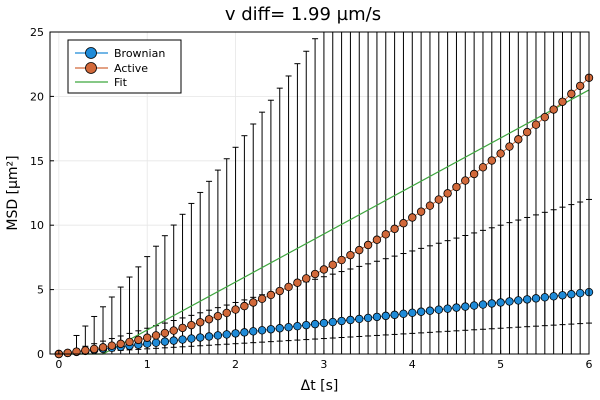 The height and width of the screenshot is (400, 600). What do you see at coordinates (320, 386) in the screenshot?
I see `x-axis-label: Δt [s]` at bounding box center [320, 386].